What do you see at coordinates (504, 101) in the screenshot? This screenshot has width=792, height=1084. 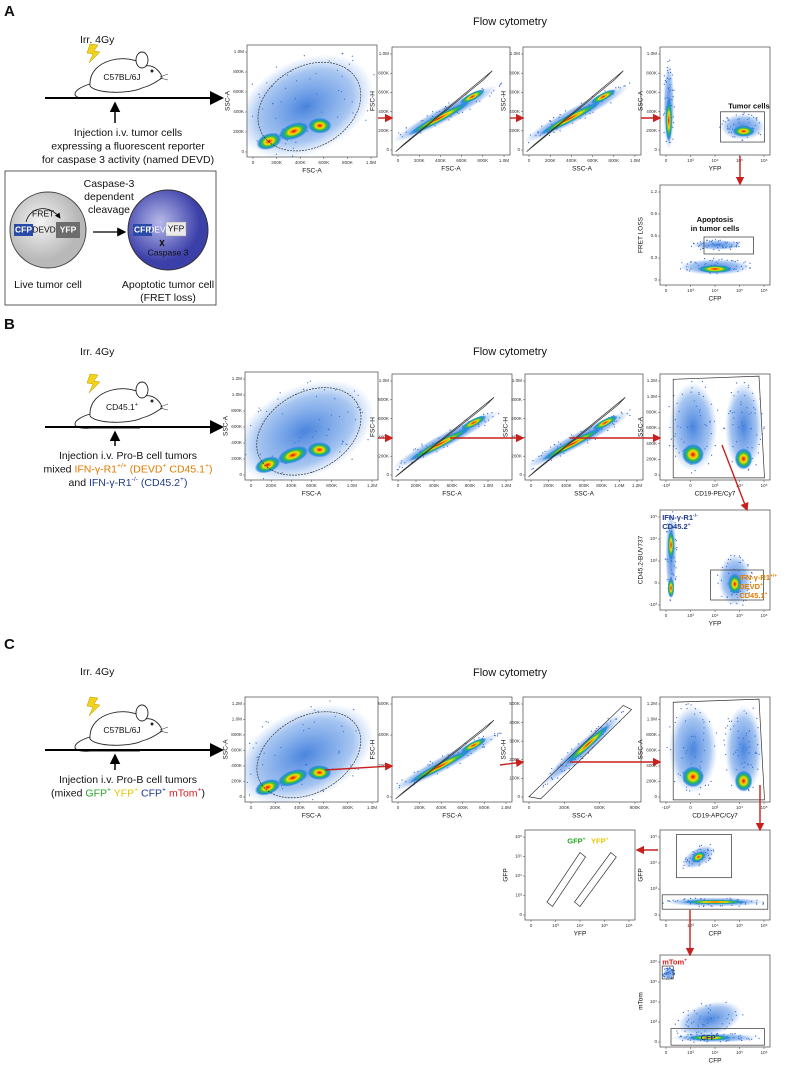 I see `y-axis-label: SSC-H` at bounding box center [504, 101].